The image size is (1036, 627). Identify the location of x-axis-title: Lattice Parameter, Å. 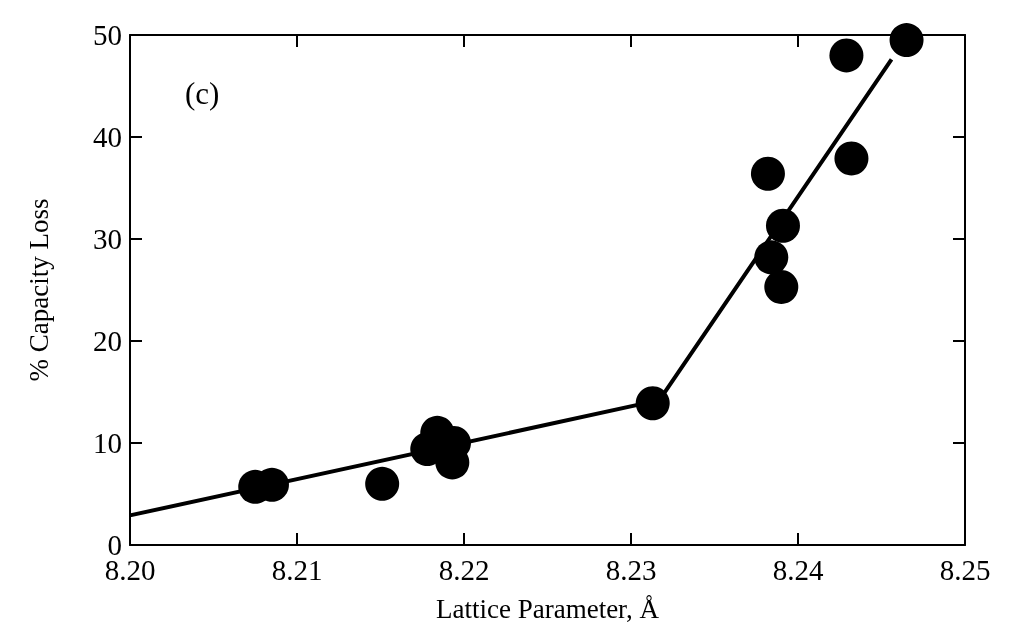
(547, 608).